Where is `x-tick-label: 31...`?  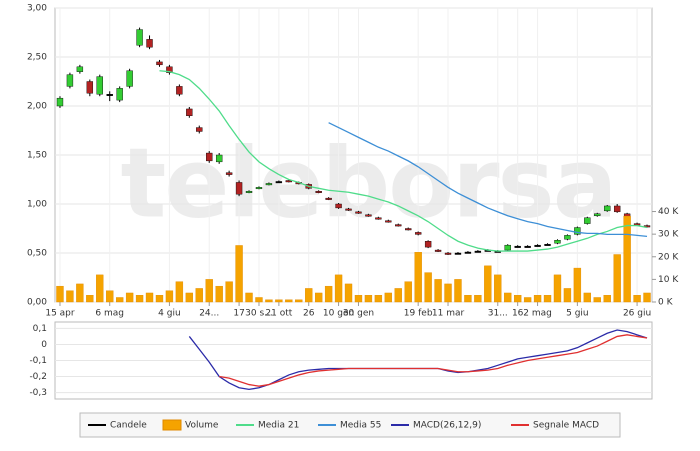
x-tick-label: 31... is located at coordinates (498, 314).